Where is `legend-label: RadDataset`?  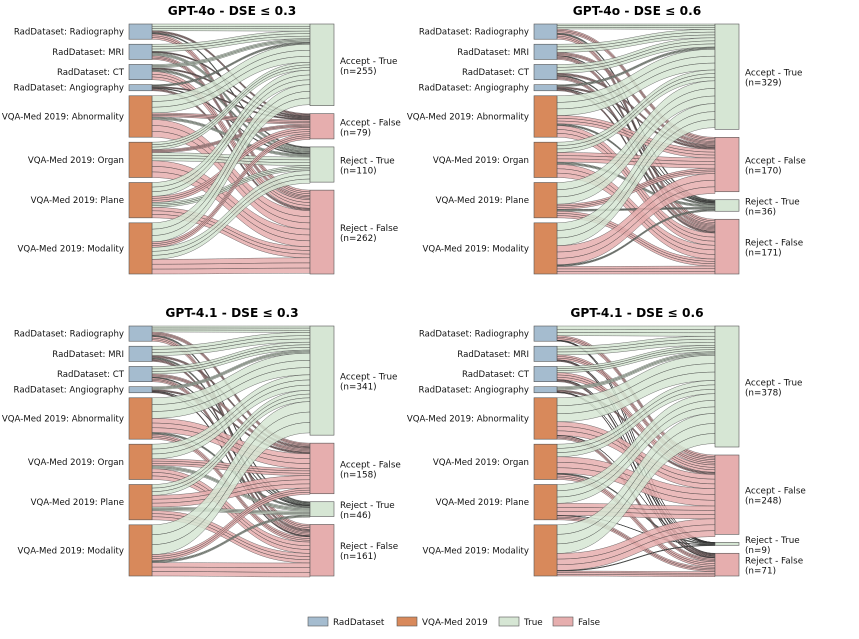 legend-label: RadDataset is located at coordinates (359, 623).